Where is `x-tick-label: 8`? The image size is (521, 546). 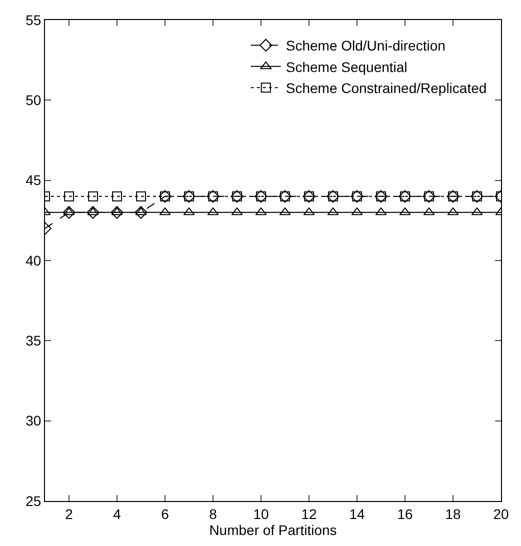 x-tick-label: 8 is located at coordinates (213, 514).